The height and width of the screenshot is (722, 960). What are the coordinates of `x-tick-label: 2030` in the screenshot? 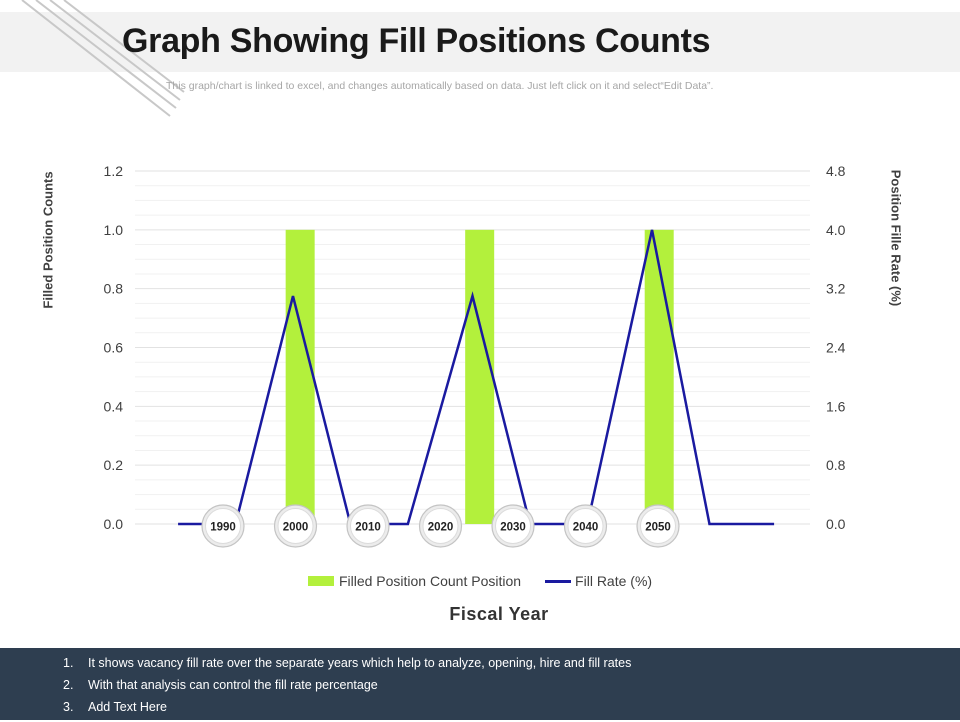 It's located at (513, 528).